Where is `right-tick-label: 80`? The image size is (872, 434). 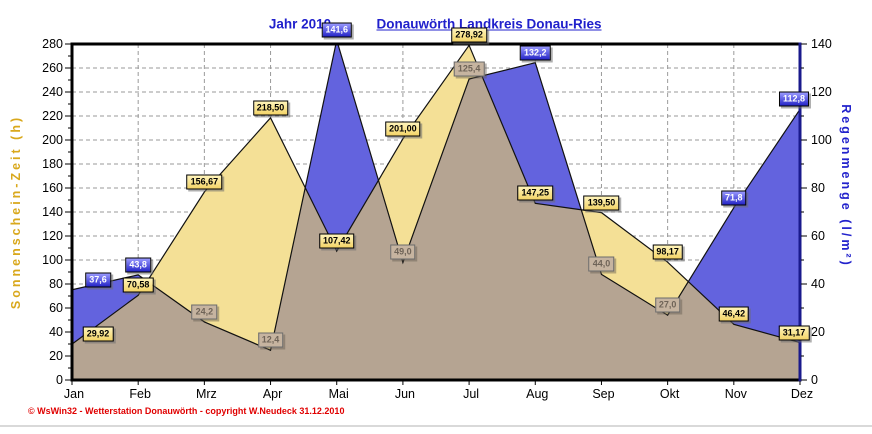
right-tick-label: 80 is located at coordinates (818, 188).